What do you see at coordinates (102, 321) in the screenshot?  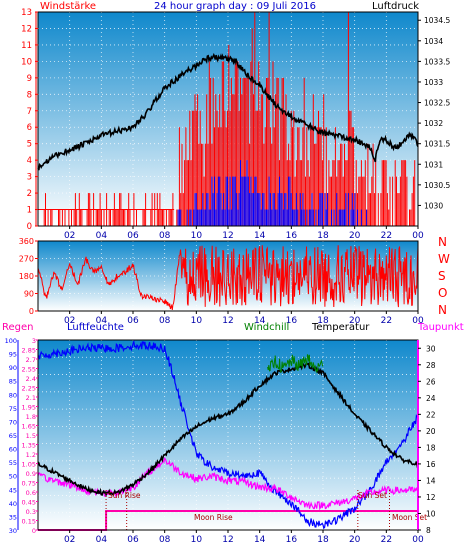 I see `panel2-x-tick-label: 04` at bounding box center [102, 321].